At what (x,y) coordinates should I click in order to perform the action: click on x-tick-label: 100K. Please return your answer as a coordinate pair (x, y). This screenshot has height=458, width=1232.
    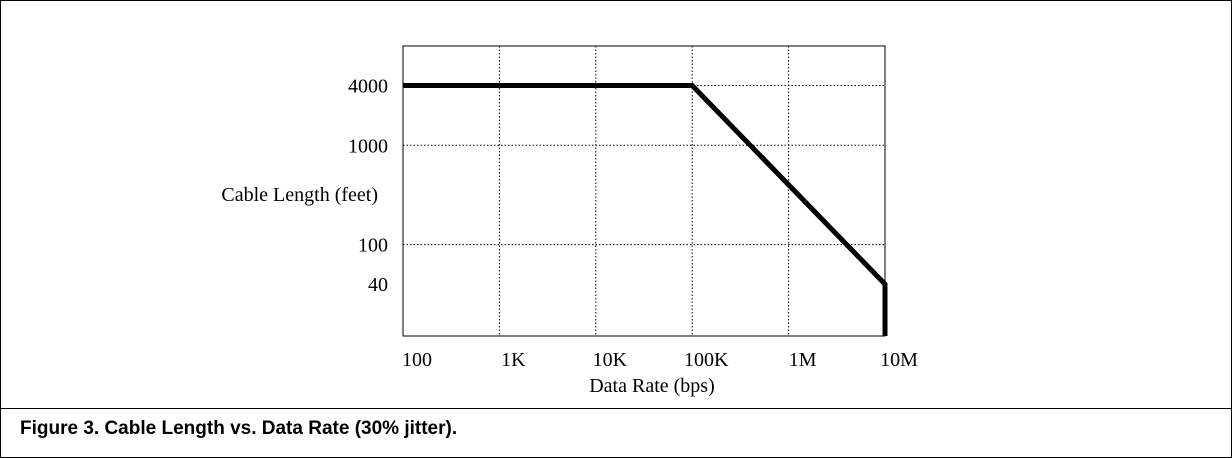
    Looking at the image, I should click on (706, 360).